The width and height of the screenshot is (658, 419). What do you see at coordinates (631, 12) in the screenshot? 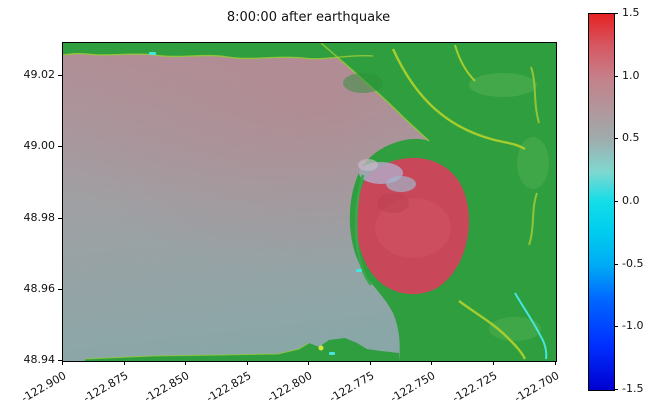
I see `colorbar-tick-label: 1.5` at bounding box center [631, 12].